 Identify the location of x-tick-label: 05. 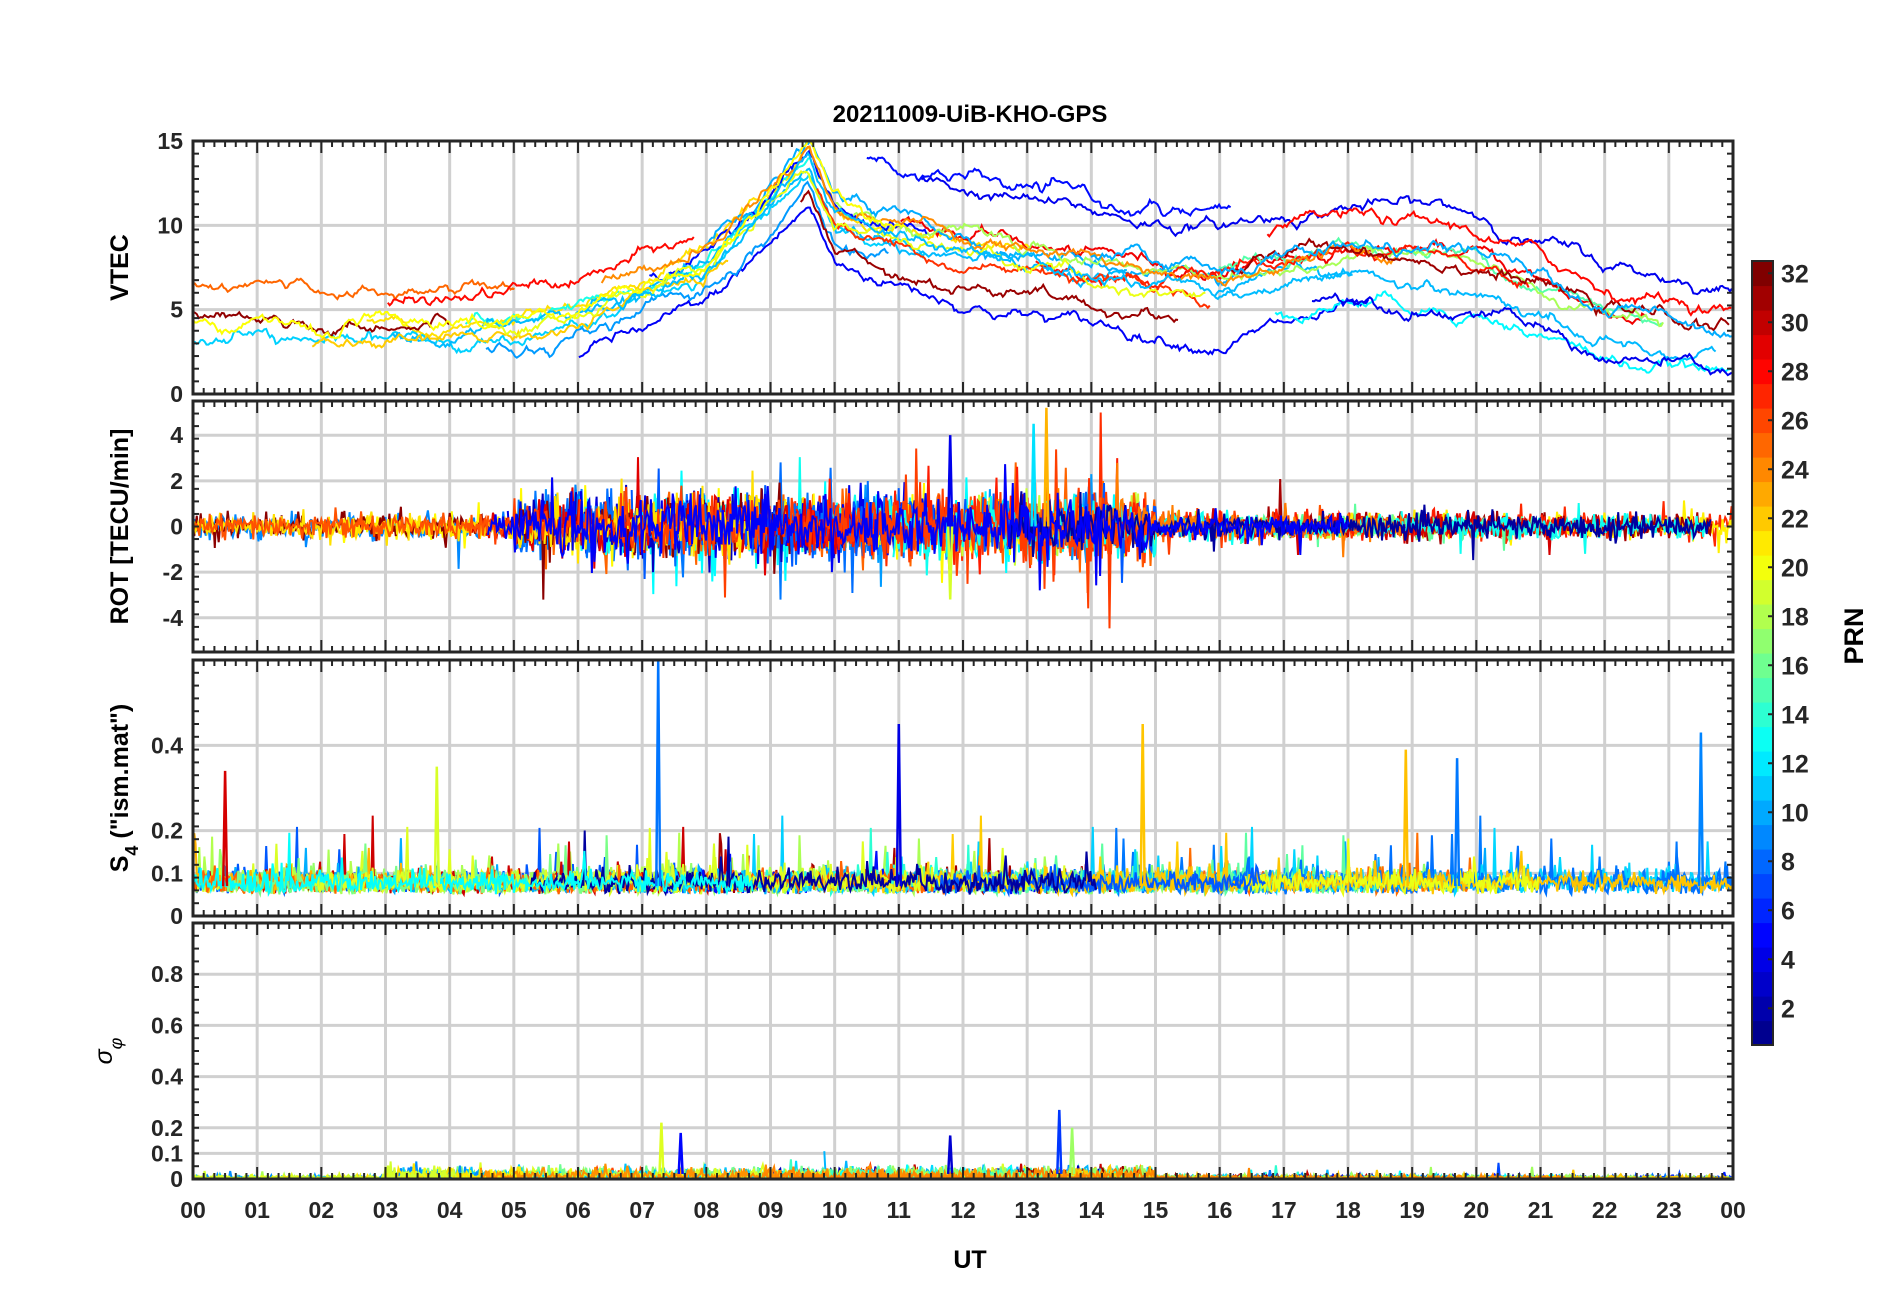
(514, 1210).